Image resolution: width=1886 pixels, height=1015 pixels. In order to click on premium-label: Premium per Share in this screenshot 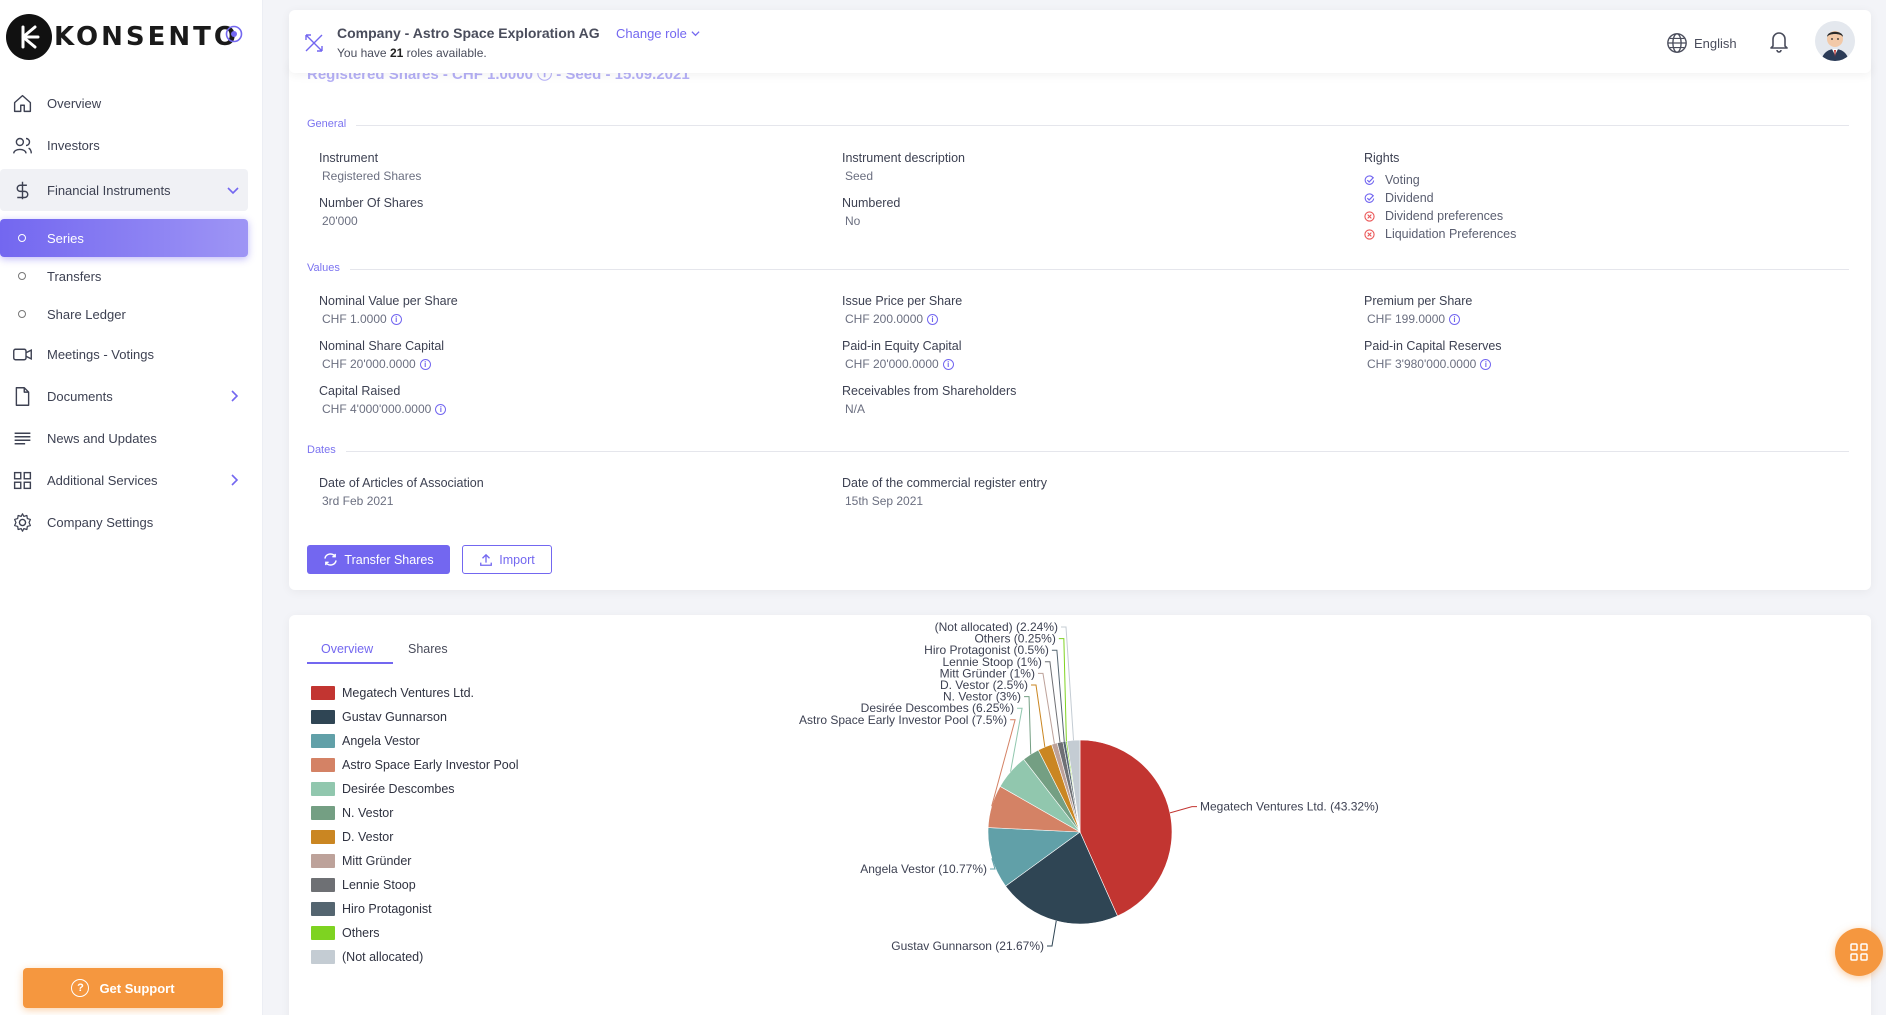, I will do `click(1418, 301)`.